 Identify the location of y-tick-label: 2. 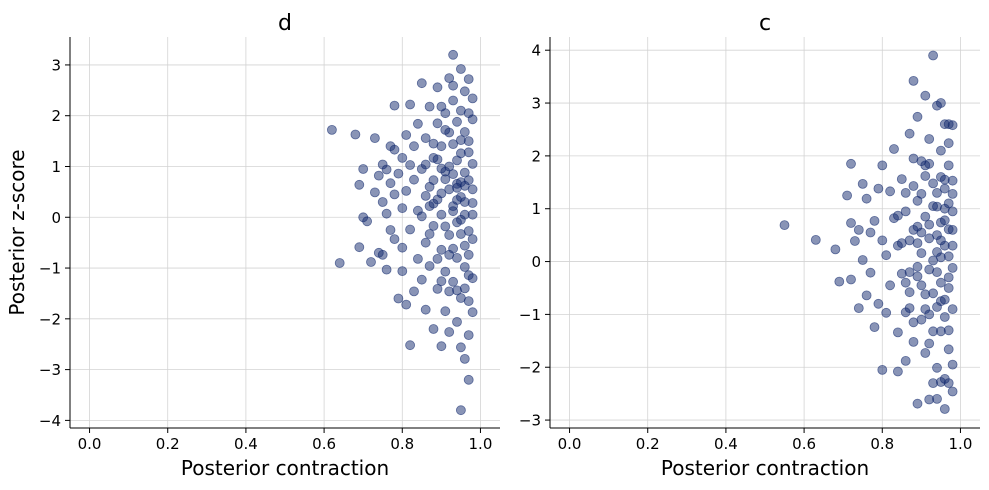
(536, 156).